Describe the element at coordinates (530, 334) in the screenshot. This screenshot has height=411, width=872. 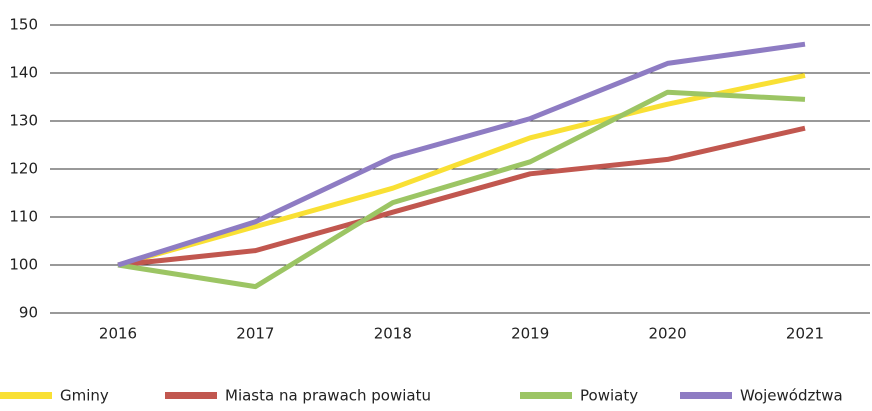
I see `x-tick-label: 2019` at that location.